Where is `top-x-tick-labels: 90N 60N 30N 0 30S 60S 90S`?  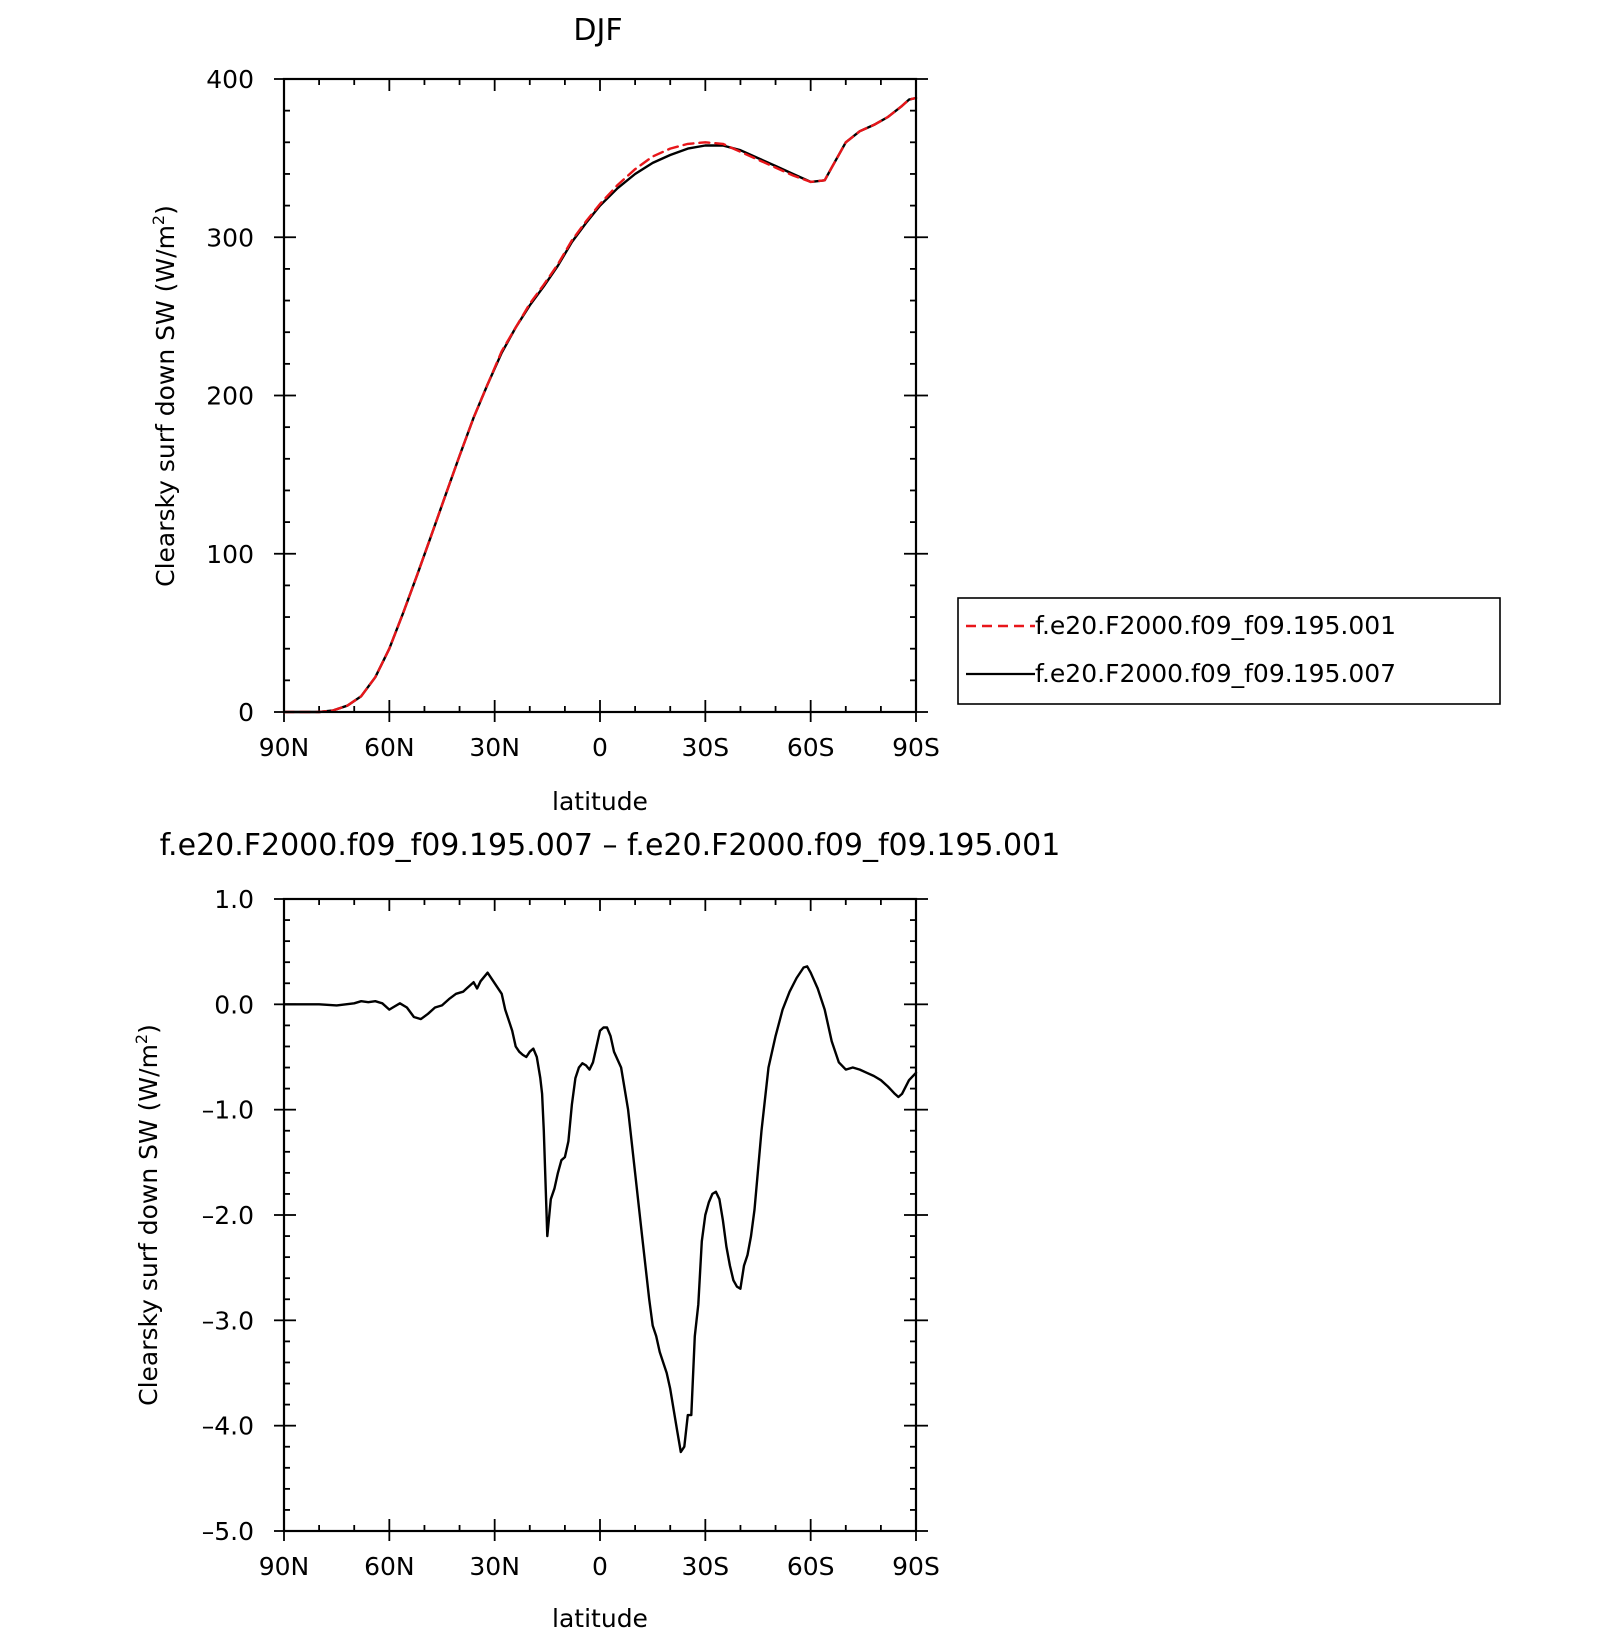 top-x-tick-labels: 90N 60N 30N 0 30S 60S 90S is located at coordinates (599, 747).